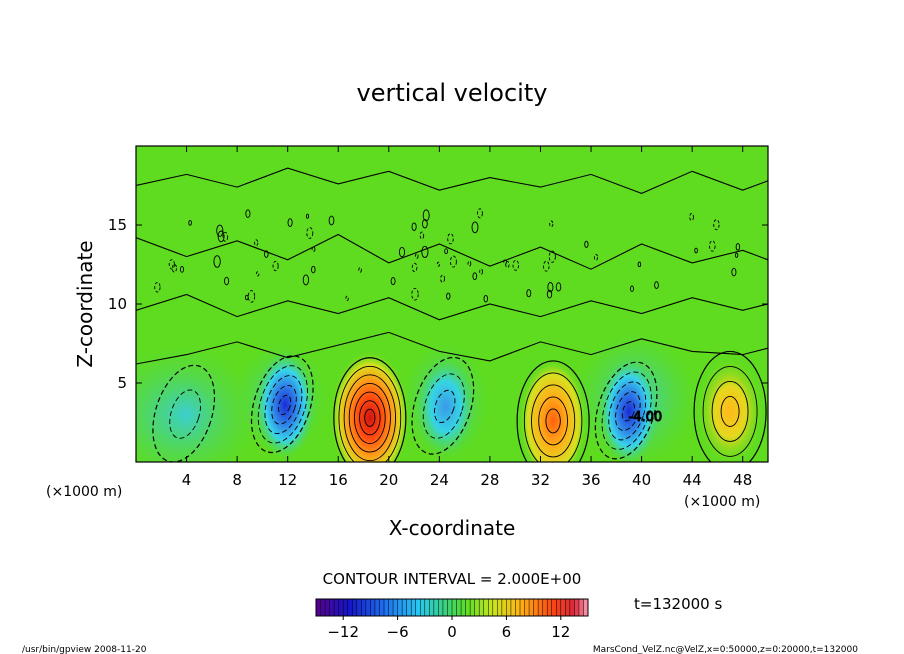 This screenshot has height=654, width=904. I want to click on x-tick-label: 44, so click(692, 480).